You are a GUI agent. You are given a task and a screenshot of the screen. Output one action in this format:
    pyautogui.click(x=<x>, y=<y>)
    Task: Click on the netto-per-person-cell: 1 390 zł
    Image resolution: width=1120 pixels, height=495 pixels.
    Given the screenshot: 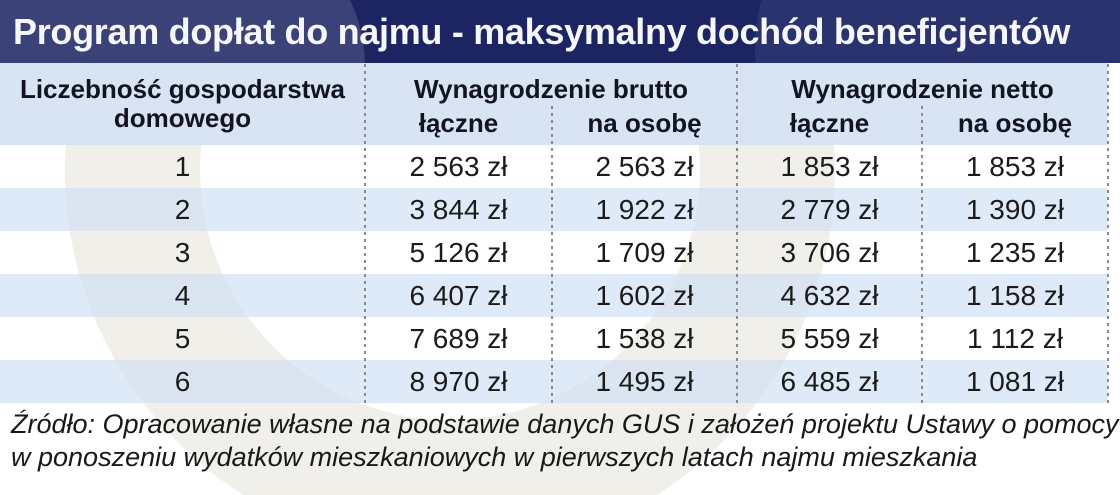 What is the action you would take?
    pyautogui.click(x=1015, y=209)
    